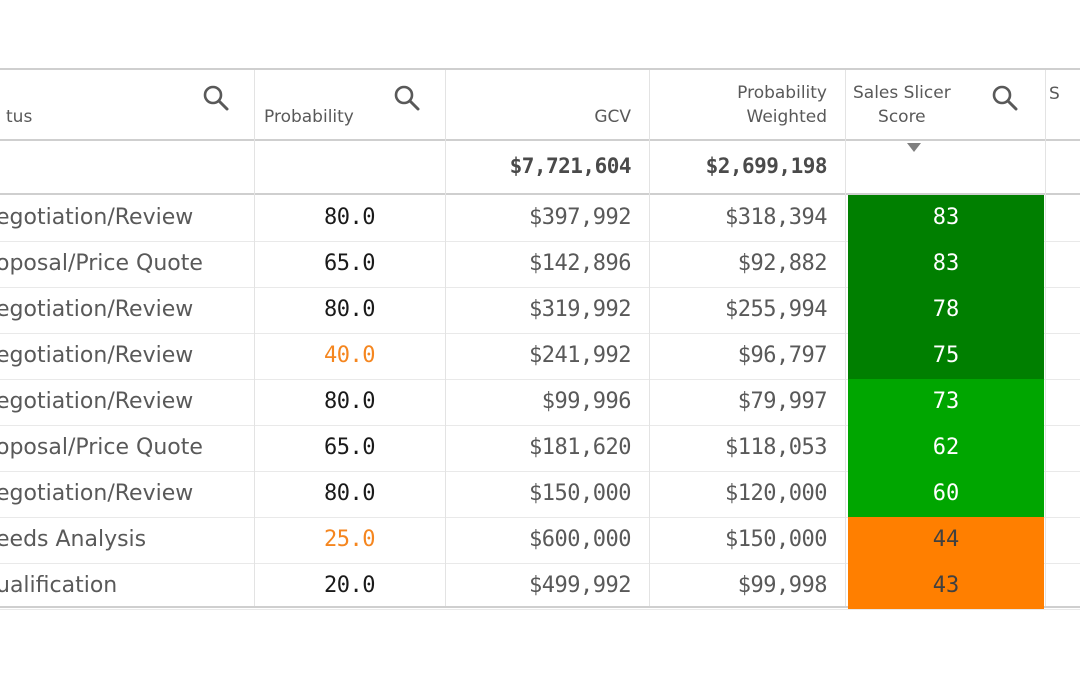 The image size is (1080, 675). I want to click on probability-value: 65.0, so click(349, 447).